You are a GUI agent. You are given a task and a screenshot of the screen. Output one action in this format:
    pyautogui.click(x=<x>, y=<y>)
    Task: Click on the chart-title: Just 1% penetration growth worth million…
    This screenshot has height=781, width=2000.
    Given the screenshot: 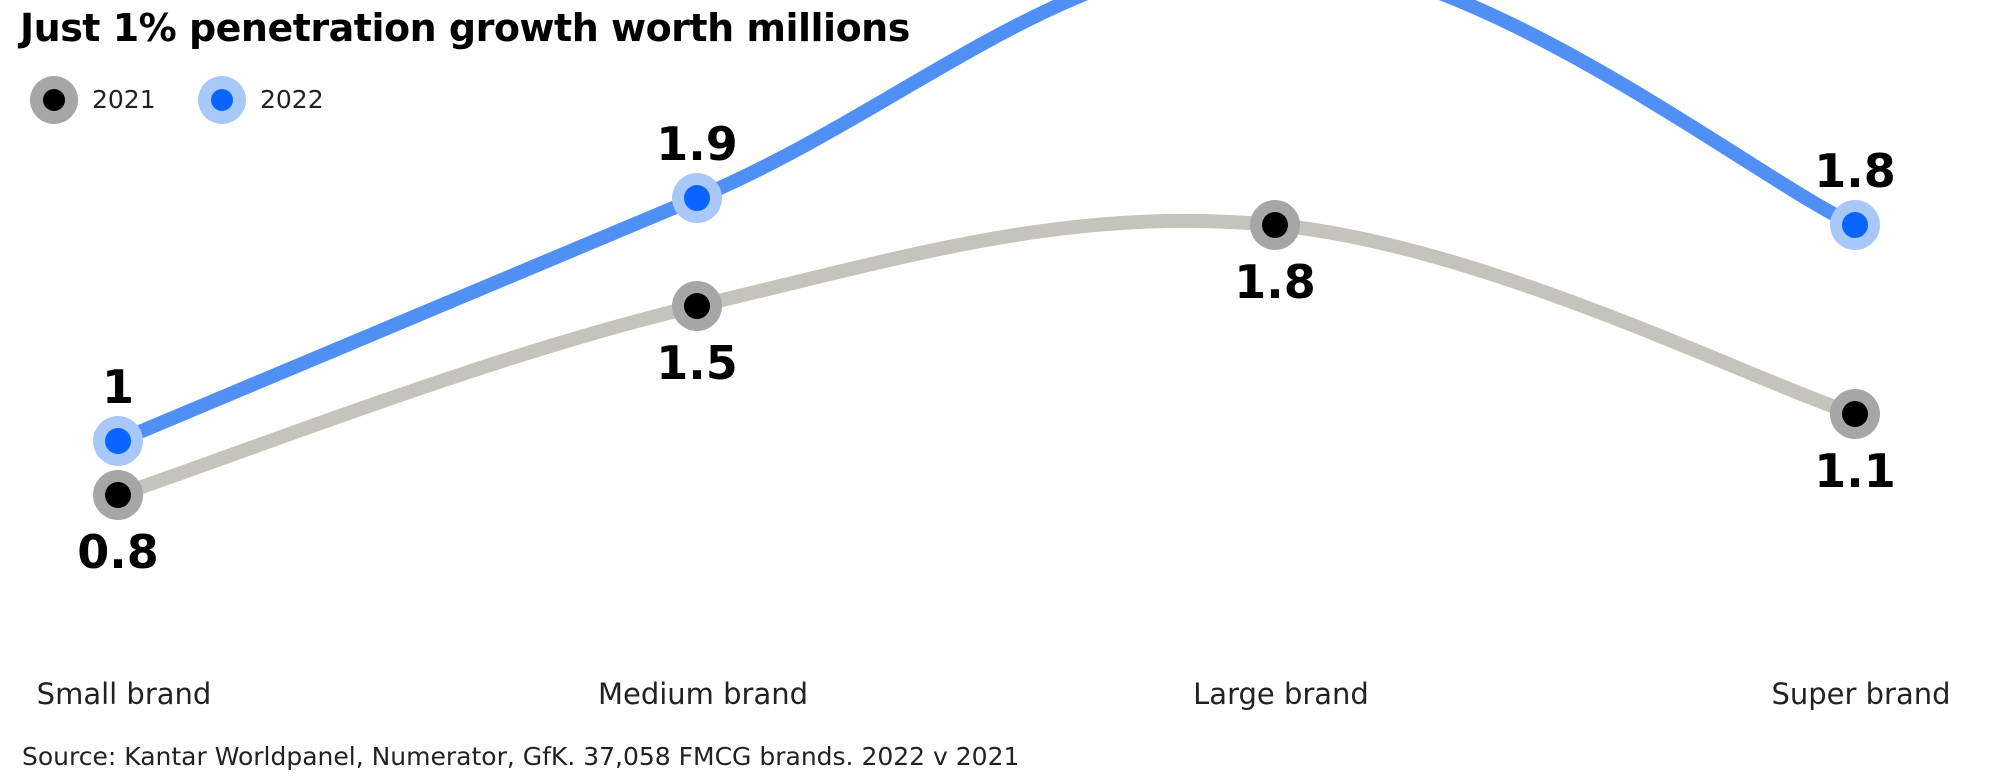 What is the action you would take?
    pyautogui.click(x=465, y=28)
    